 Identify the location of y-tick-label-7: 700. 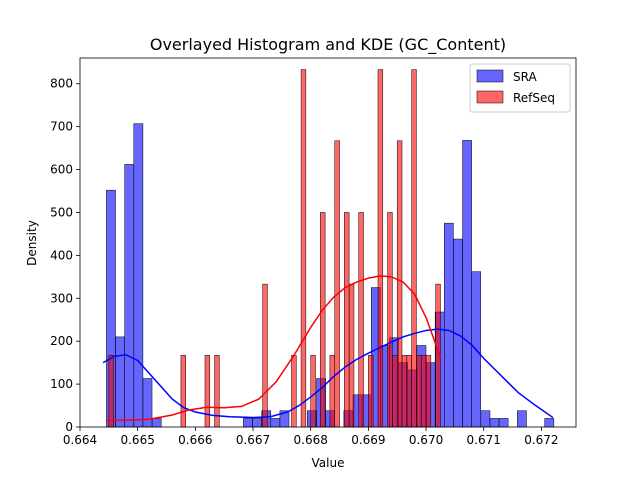
(61, 127).